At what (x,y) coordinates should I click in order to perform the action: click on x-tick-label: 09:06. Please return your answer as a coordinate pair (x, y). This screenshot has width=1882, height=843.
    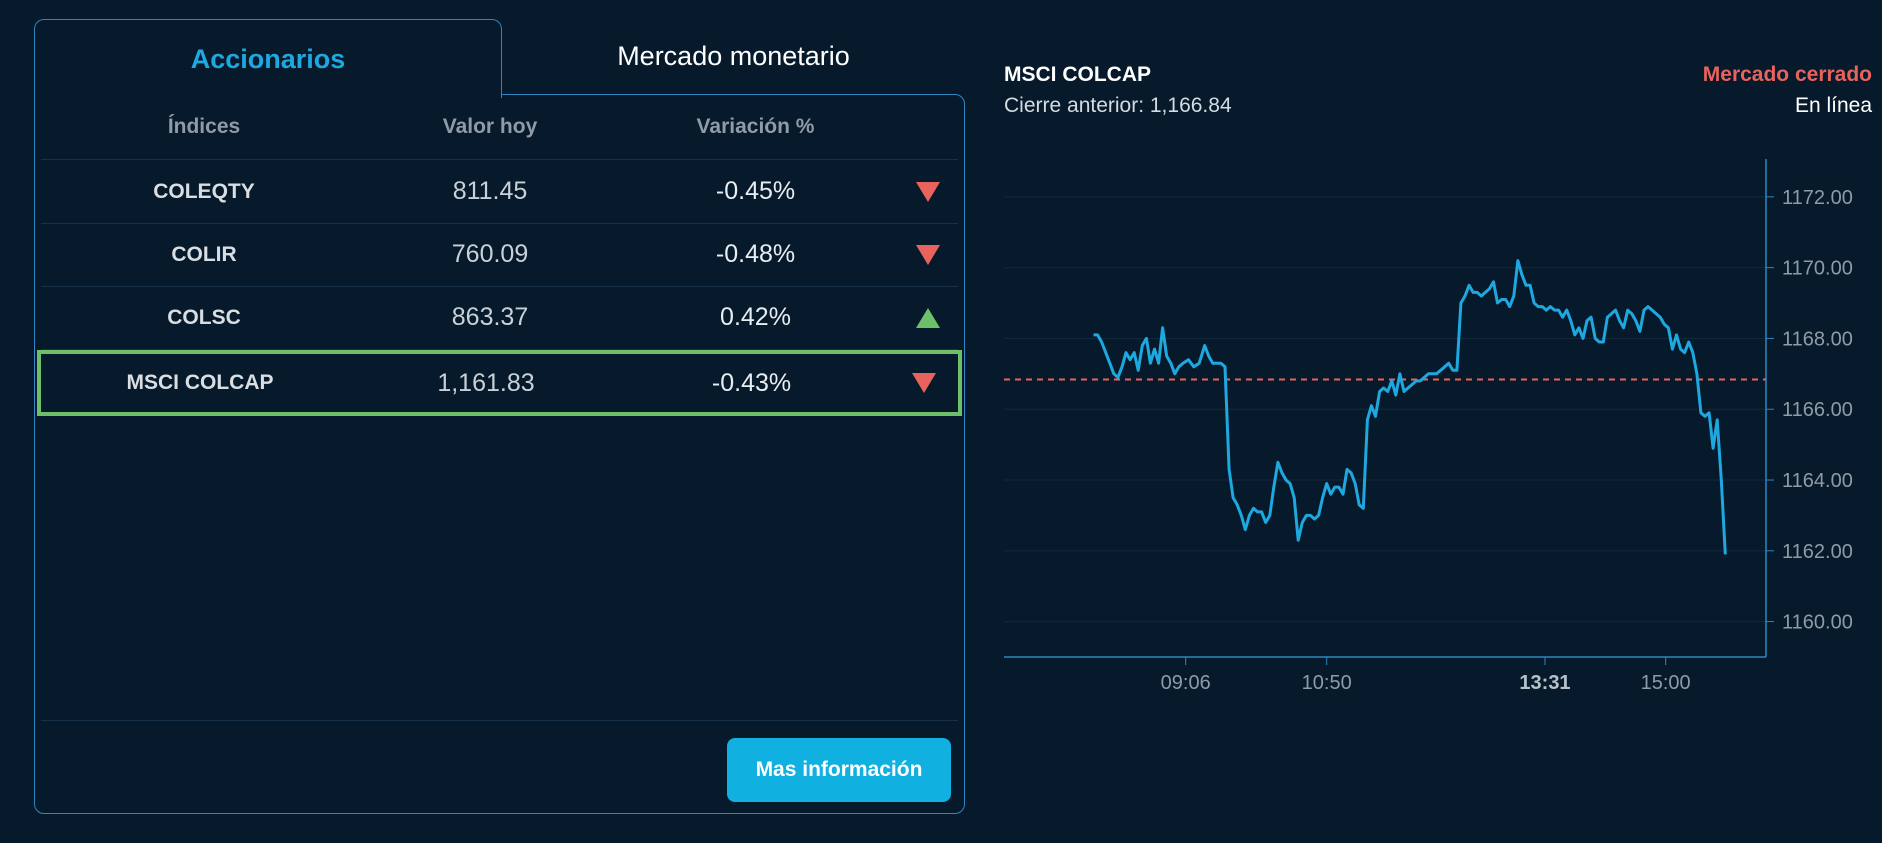
    Looking at the image, I should click on (1186, 683).